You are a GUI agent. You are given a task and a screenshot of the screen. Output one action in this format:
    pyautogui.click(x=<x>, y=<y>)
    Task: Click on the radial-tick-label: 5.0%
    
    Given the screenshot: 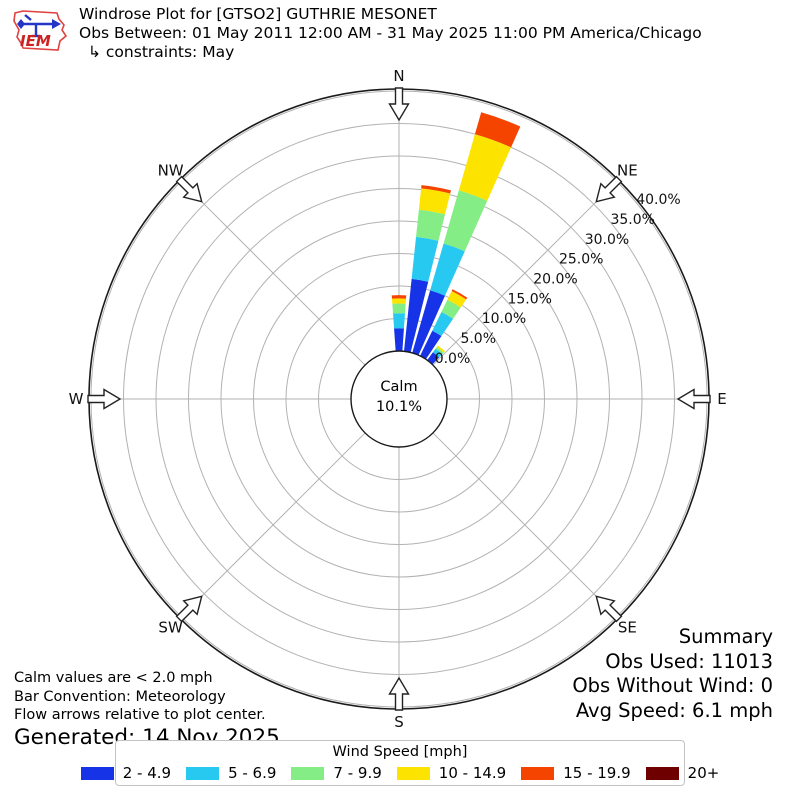 What is the action you would take?
    pyautogui.click(x=478, y=339)
    